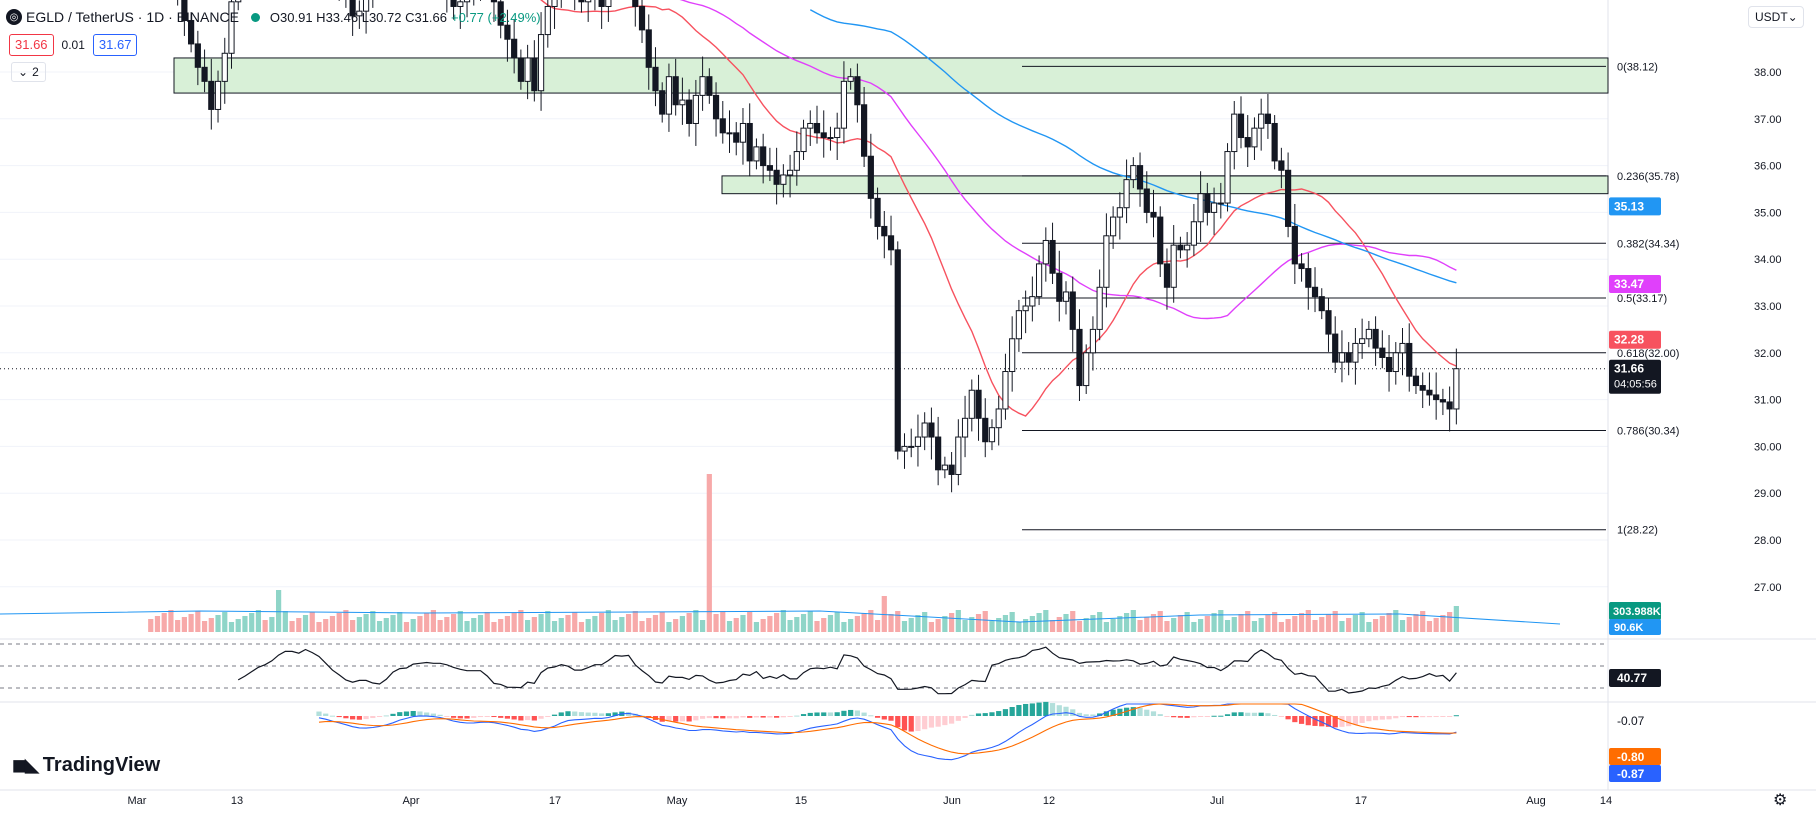  What do you see at coordinates (31, 45) in the screenshot?
I see `bid-button: 31.66` at bounding box center [31, 45].